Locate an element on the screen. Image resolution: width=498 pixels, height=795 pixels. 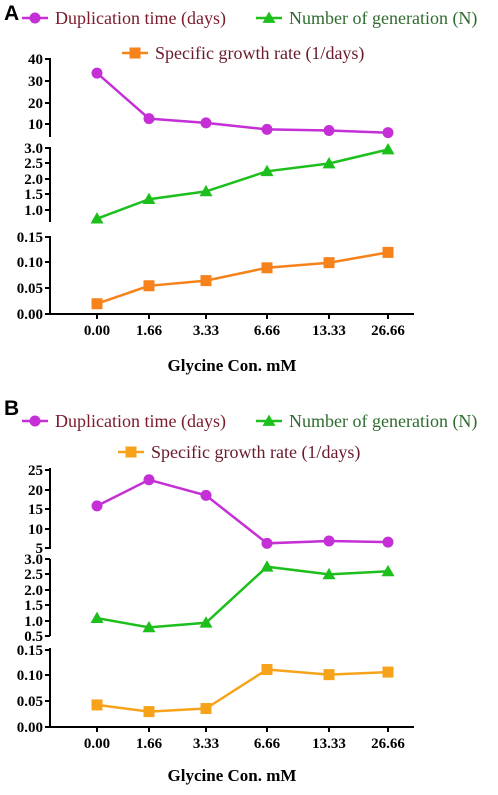
panel-letter: A is located at coordinates (11, 13).